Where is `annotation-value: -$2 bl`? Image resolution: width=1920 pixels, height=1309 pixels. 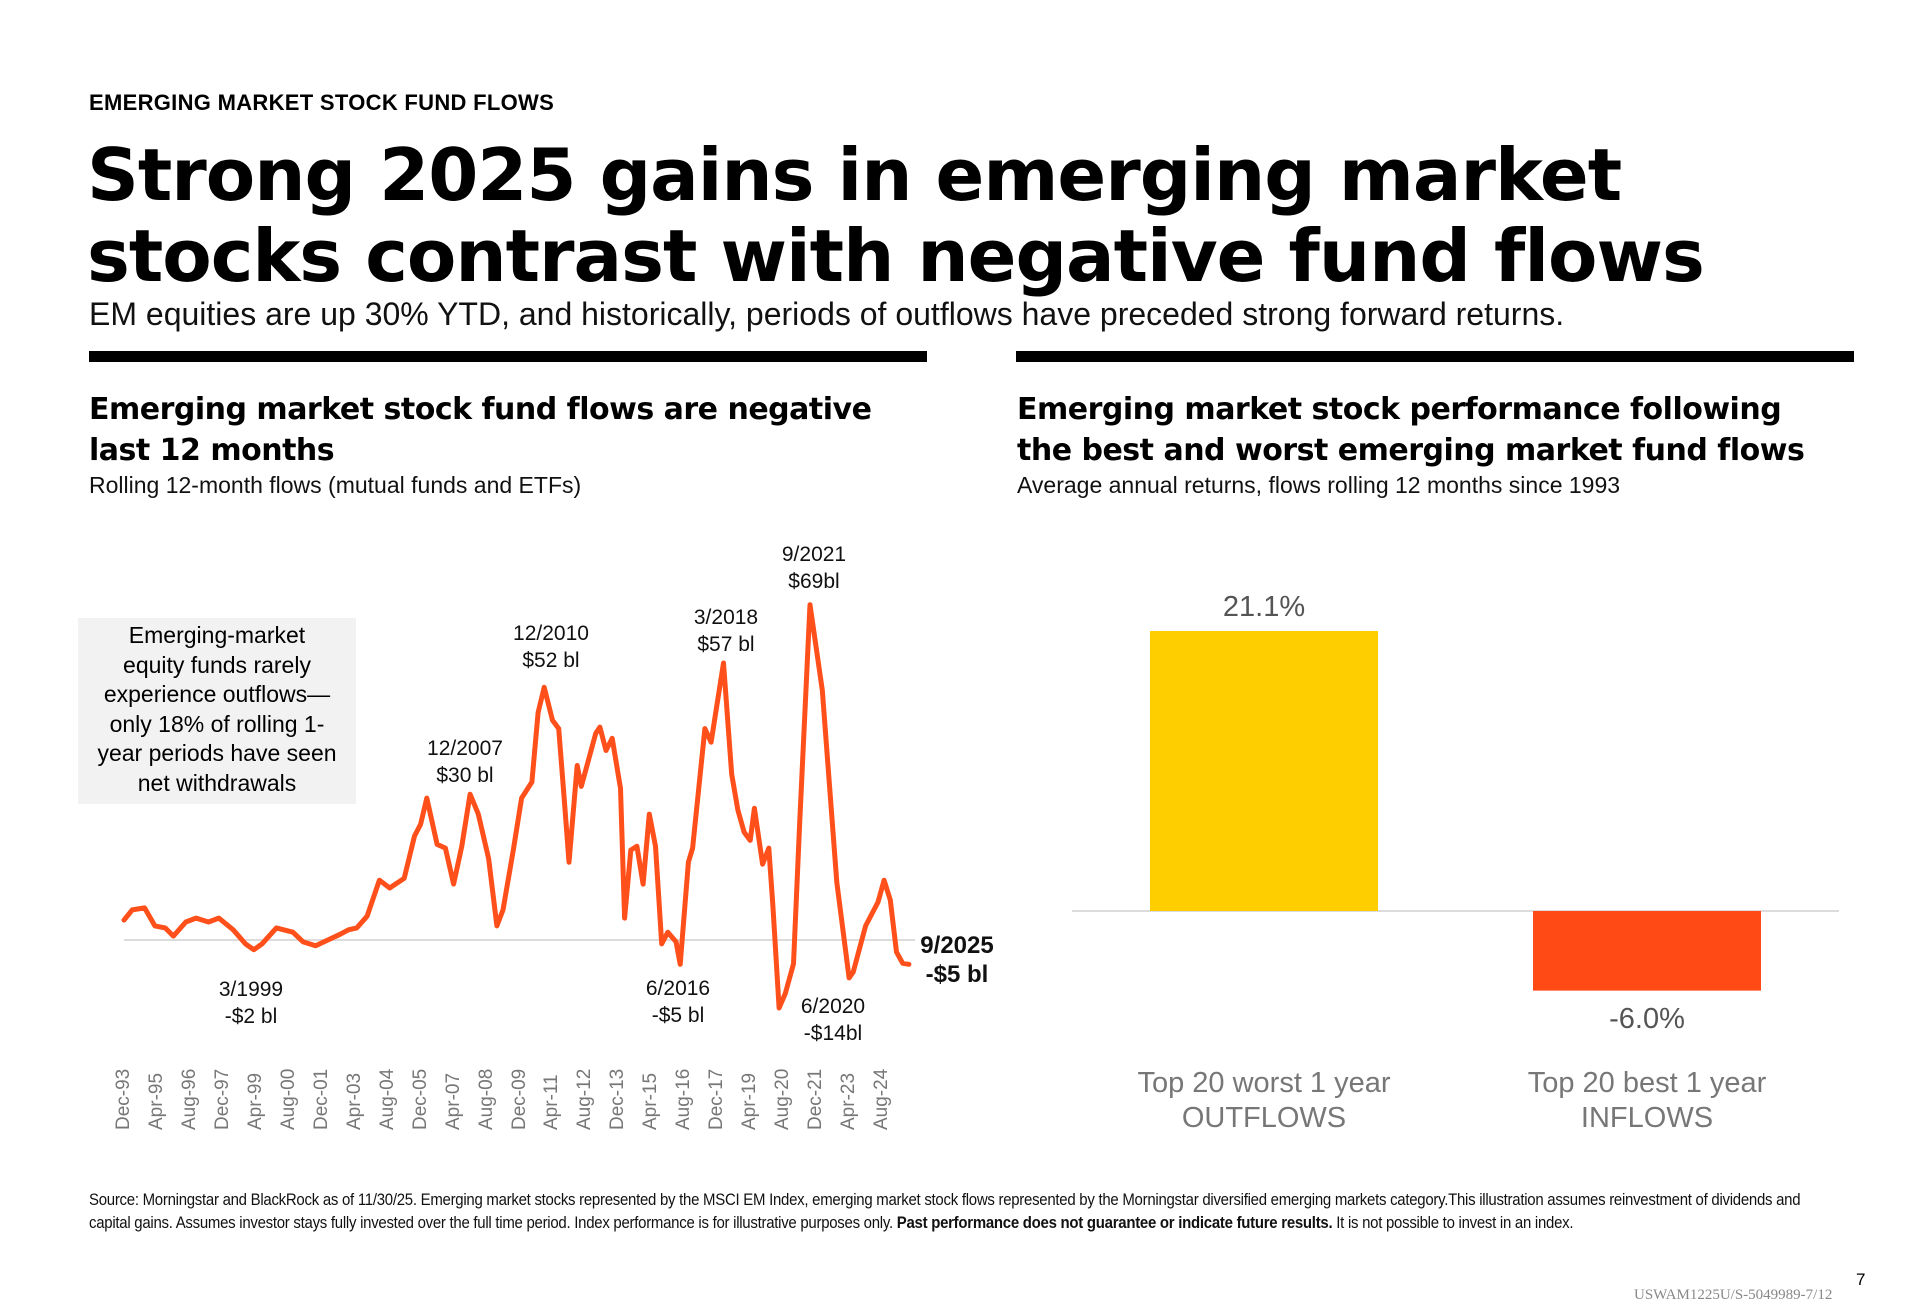
annotation-value: -$2 bl is located at coordinates (251, 1016).